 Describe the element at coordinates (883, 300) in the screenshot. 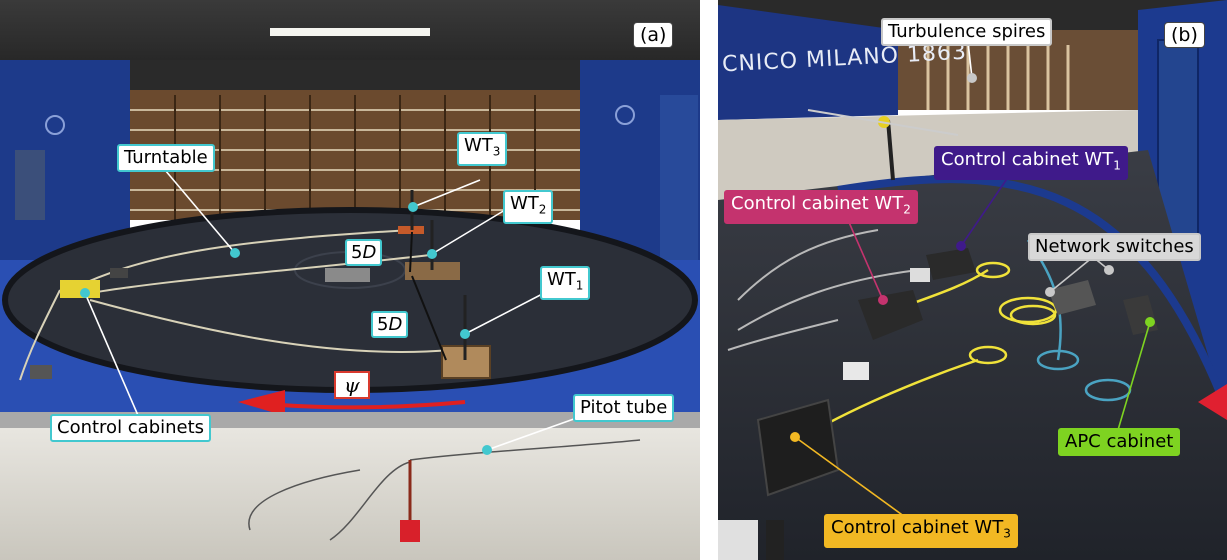

I see `dot-wt2` at that location.